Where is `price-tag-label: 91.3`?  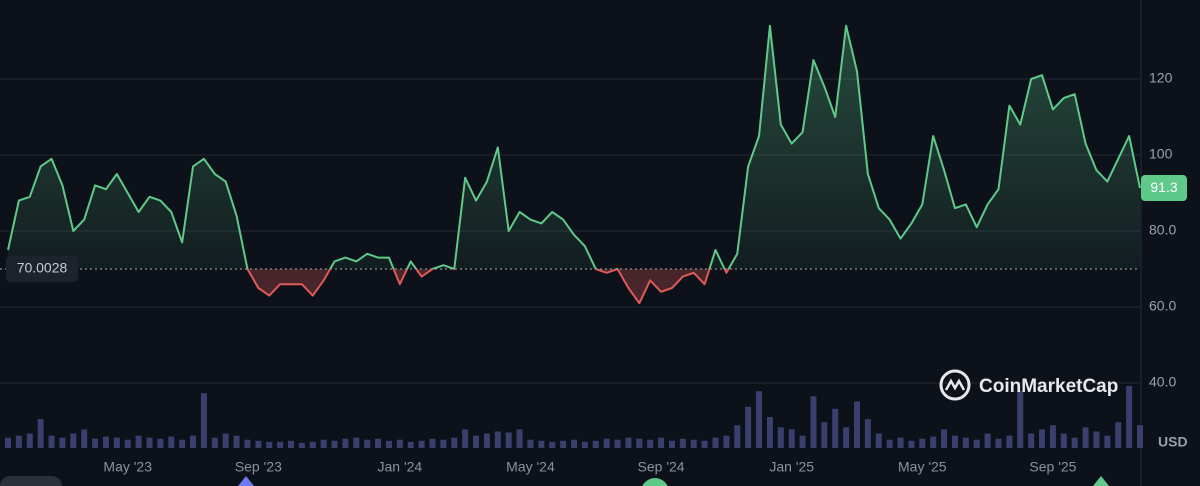
price-tag-label: 91.3 is located at coordinates (1163, 187).